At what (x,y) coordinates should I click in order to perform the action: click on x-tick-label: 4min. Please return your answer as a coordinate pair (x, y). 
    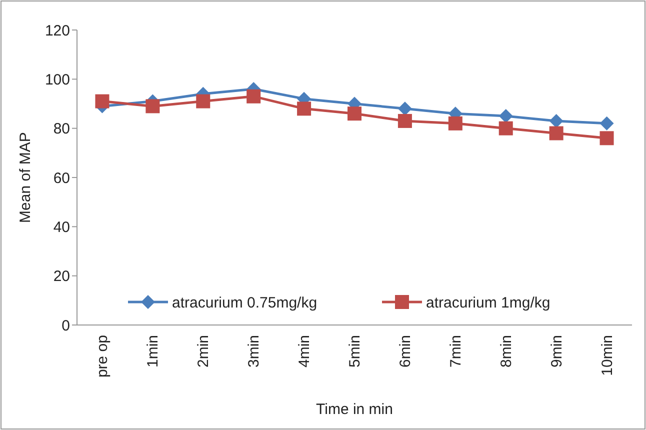
    Looking at the image, I should click on (305, 351).